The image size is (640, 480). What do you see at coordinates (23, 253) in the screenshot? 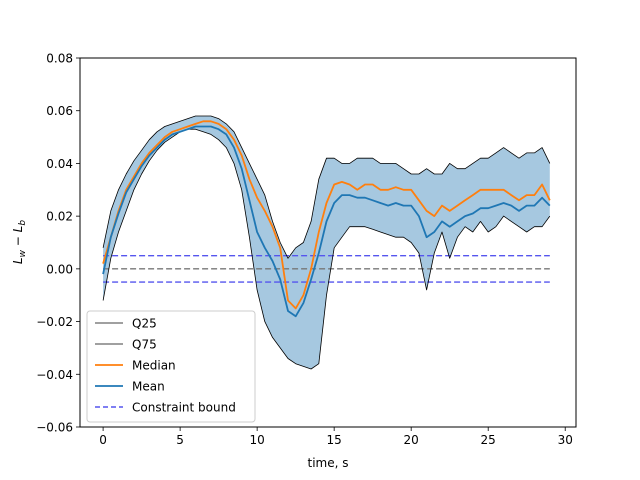
I see `y-axis-label-sub-1: w` at bounding box center [23, 253].